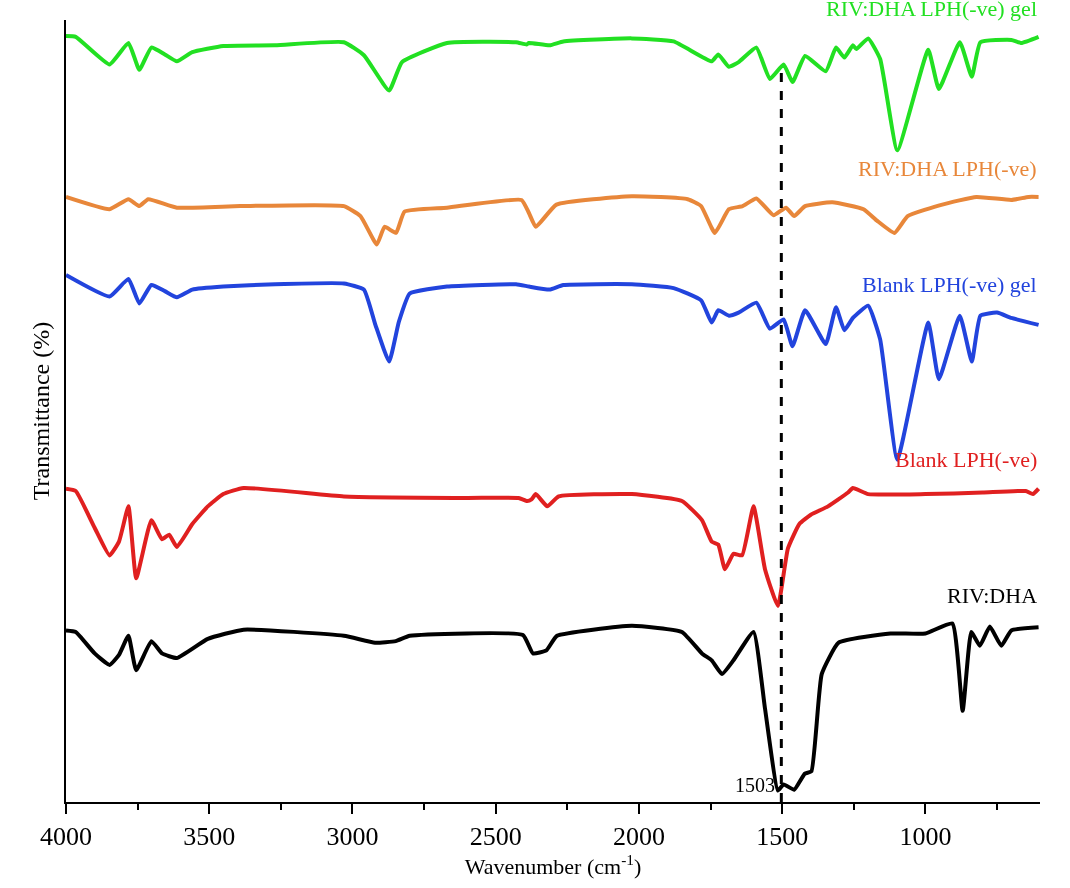 The image size is (1070, 888). What do you see at coordinates (947, 168) in the screenshot?
I see `series-label: RIV:DHA LPH(-ve)` at bounding box center [947, 168].